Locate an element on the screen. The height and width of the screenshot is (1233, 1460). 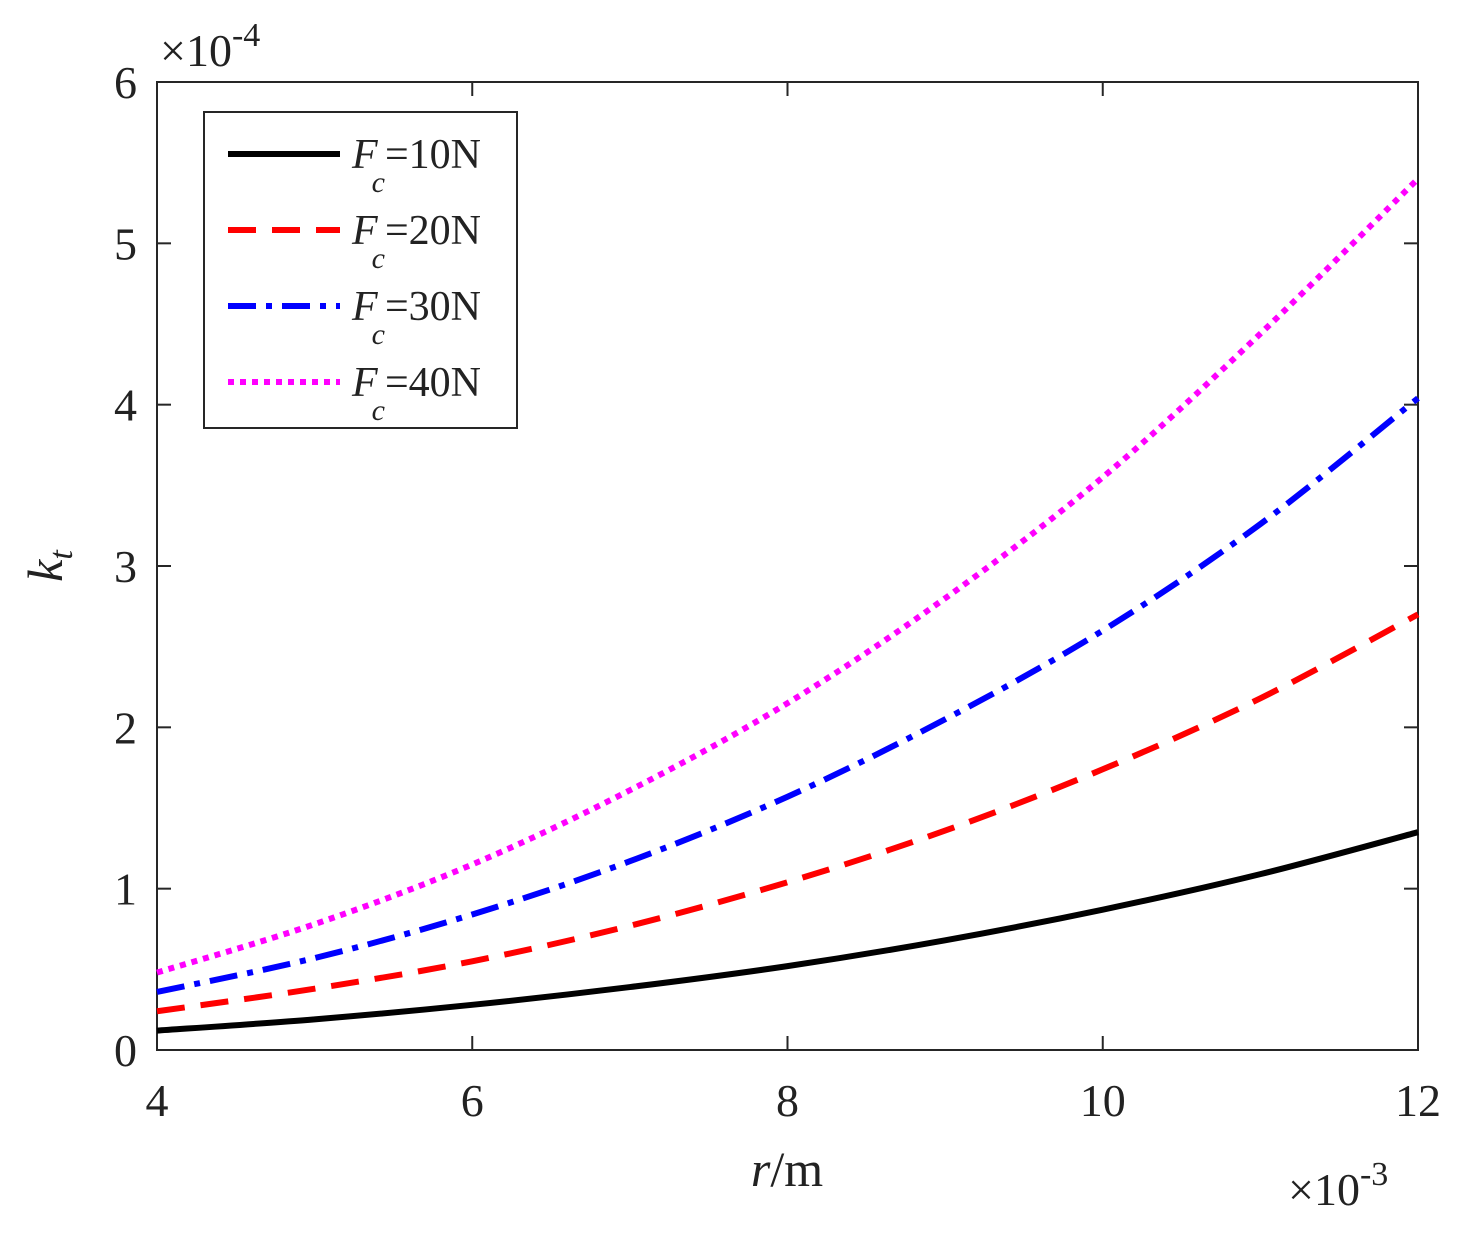
y-tick-label-5: 5 is located at coordinates (125, 243).